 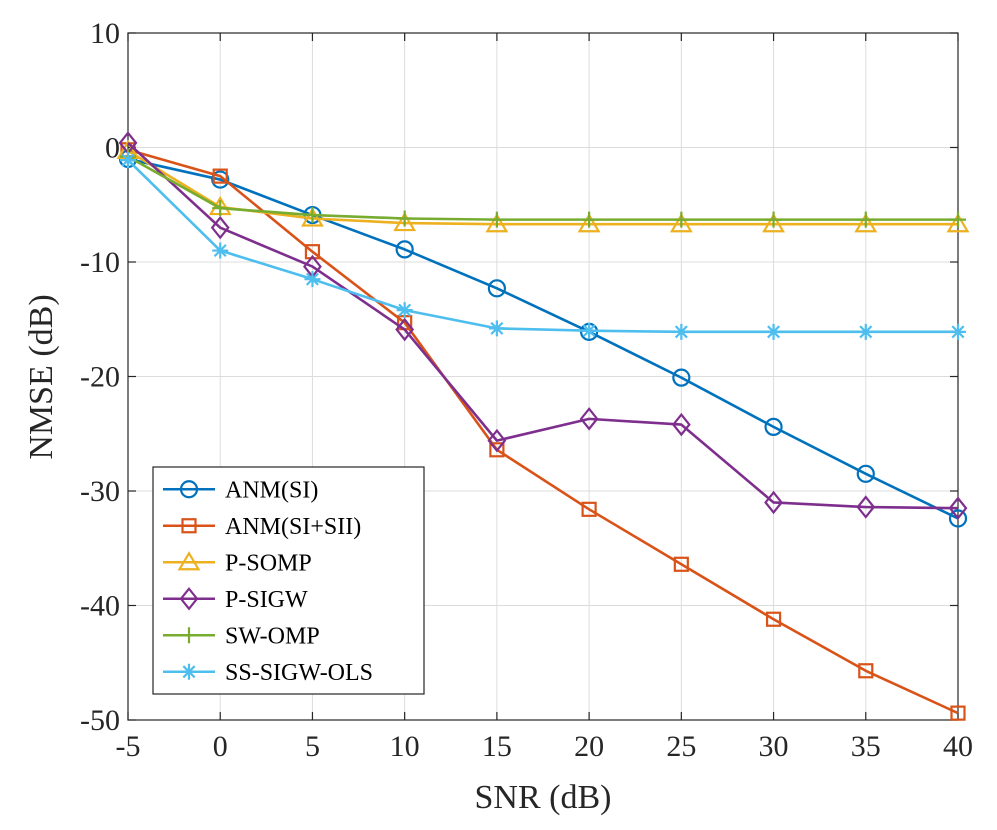 I want to click on y-axis-label: NMSE (dB), so click(x=41, y=376).